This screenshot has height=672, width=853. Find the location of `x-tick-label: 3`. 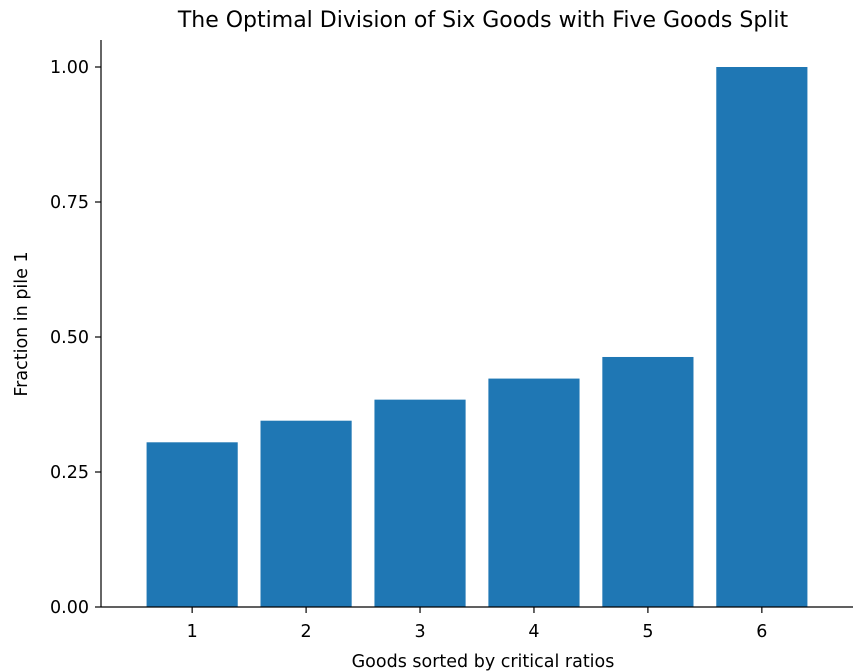

x-tick-label: 3 is located at coordinates (419, 632).